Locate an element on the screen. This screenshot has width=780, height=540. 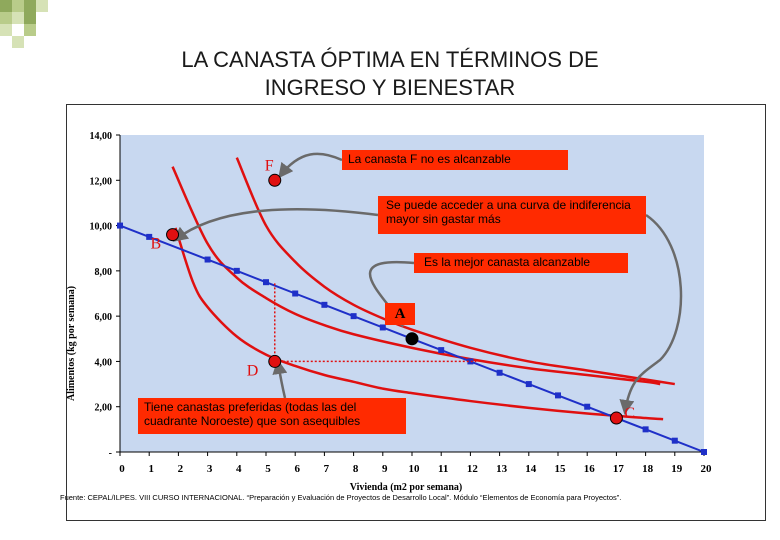
x-tick-label: 6 is located at coordinates (297, 469).